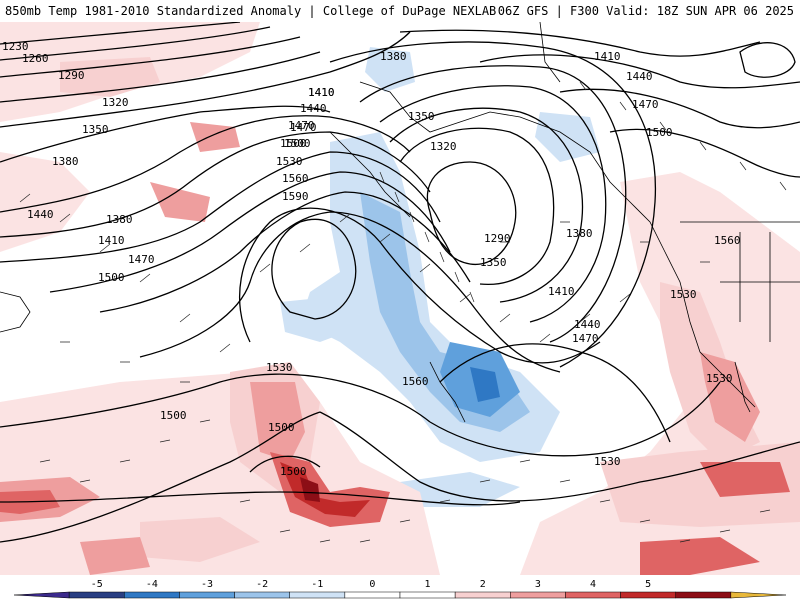 This screenshot has width=800, height=600. Describe the element at coordinates (538, 584) in the screenshot. I see `color-scale-tick-label: 3` at that location.